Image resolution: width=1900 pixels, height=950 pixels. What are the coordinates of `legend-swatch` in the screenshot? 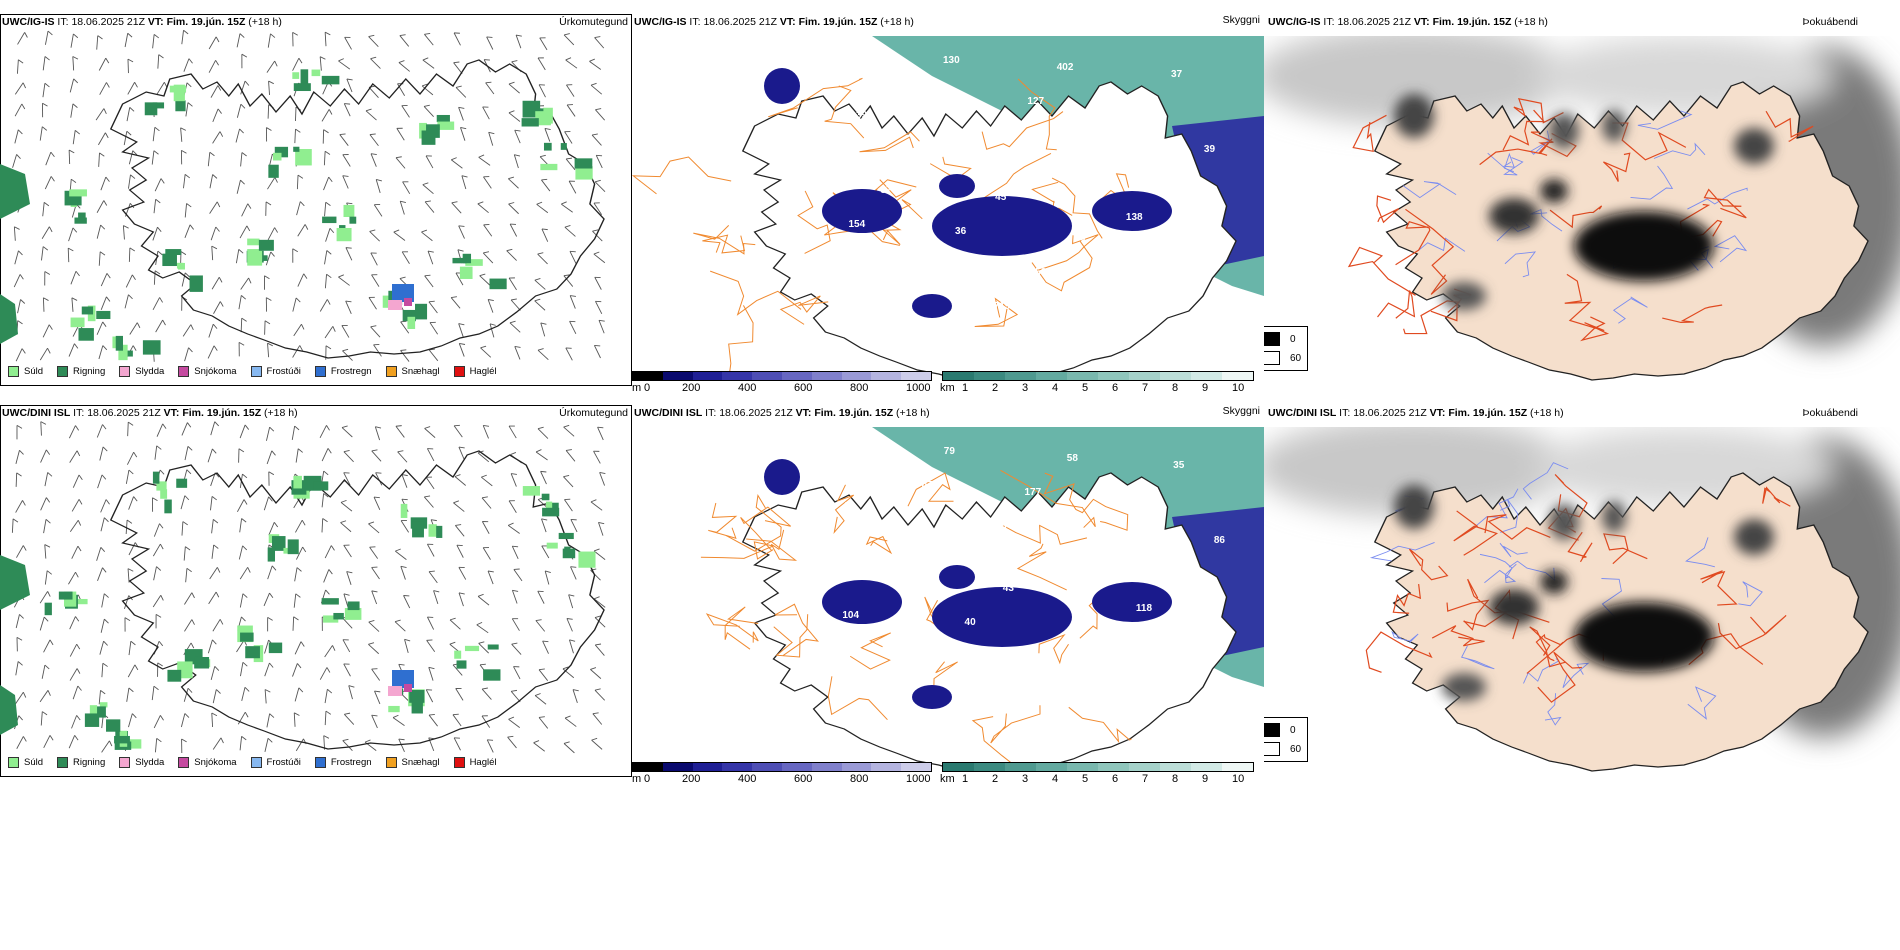 It's located at (184, 762).